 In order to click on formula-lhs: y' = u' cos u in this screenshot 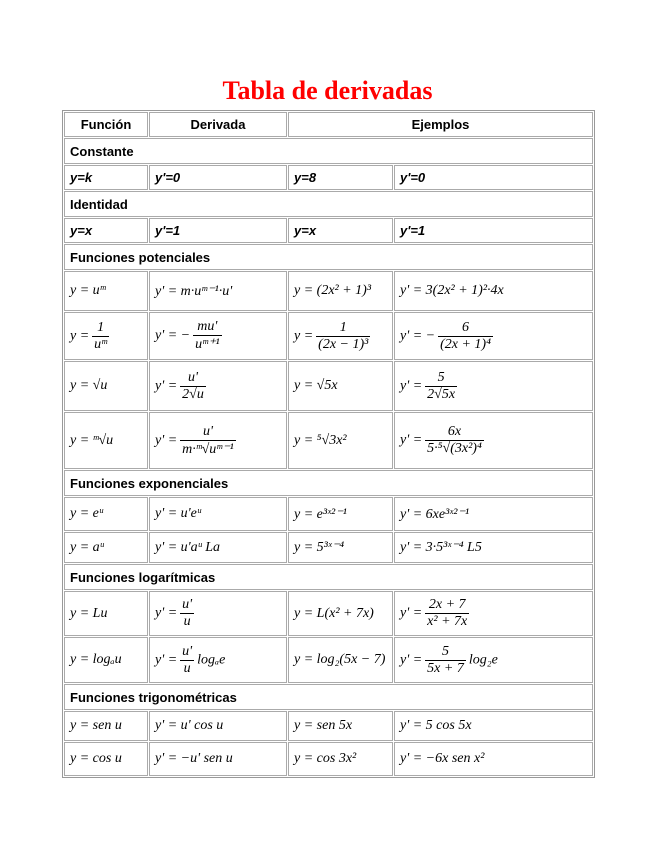, I will do `click(189, 725)`.